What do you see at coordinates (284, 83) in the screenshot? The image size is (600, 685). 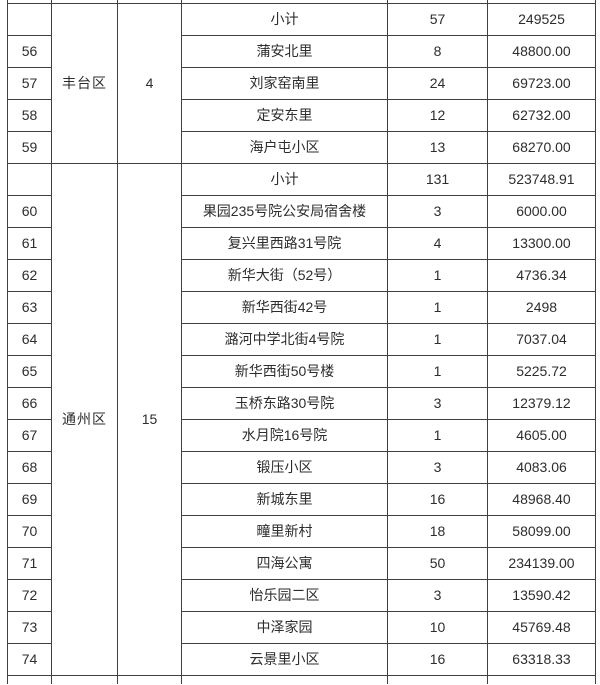 I see `community-name-cell: 刘家窑南里` at bounding box center [284, 83].